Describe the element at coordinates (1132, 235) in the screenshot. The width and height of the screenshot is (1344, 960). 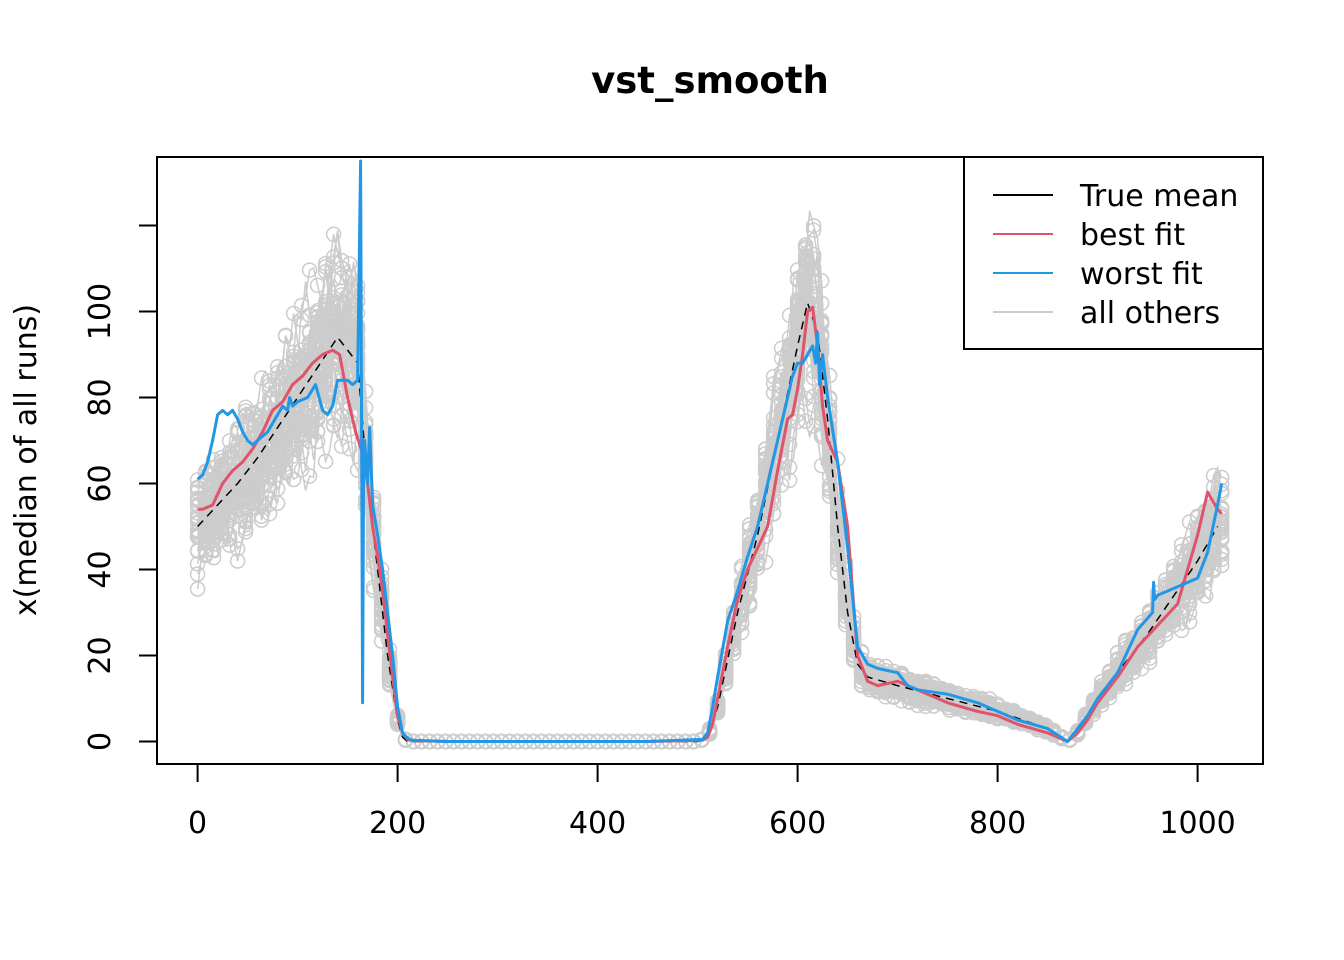
I see `legend-label: best fit` at that location.